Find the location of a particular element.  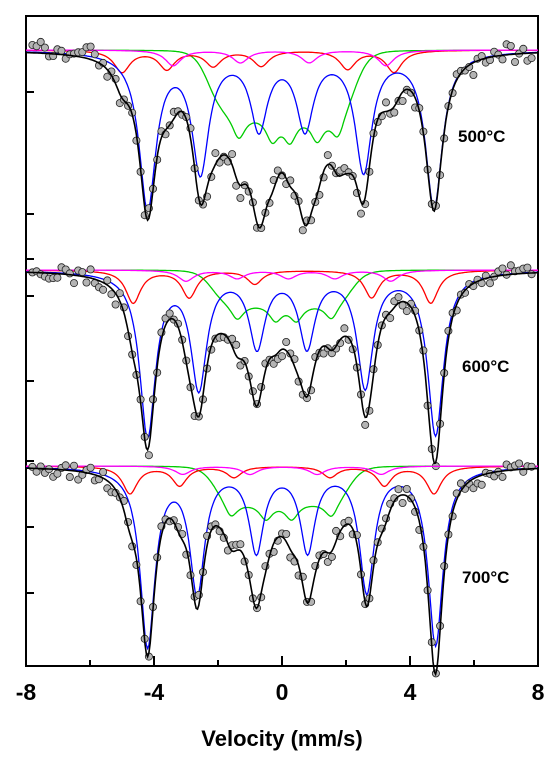

x-axis-label: Velocity (mm/s) is located at coordinates (281, 738).